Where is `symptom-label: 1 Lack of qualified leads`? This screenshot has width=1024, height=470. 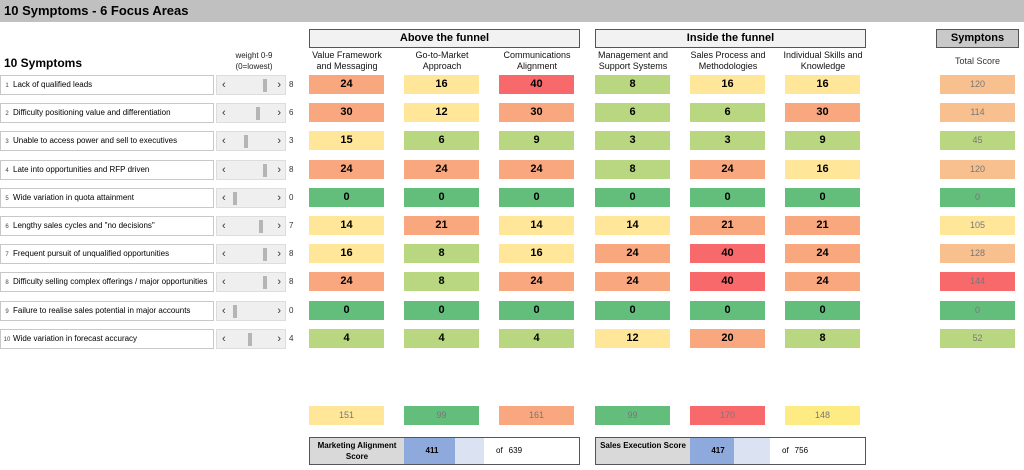
symptom-label: 1 Lack of qualified leads is located at coordinates (107, 85).